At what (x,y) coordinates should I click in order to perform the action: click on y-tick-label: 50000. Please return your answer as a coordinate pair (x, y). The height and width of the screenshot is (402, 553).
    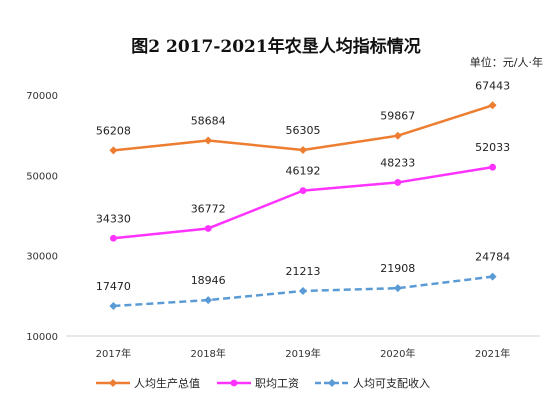
    Looking at the image, I should click on (42, 176).